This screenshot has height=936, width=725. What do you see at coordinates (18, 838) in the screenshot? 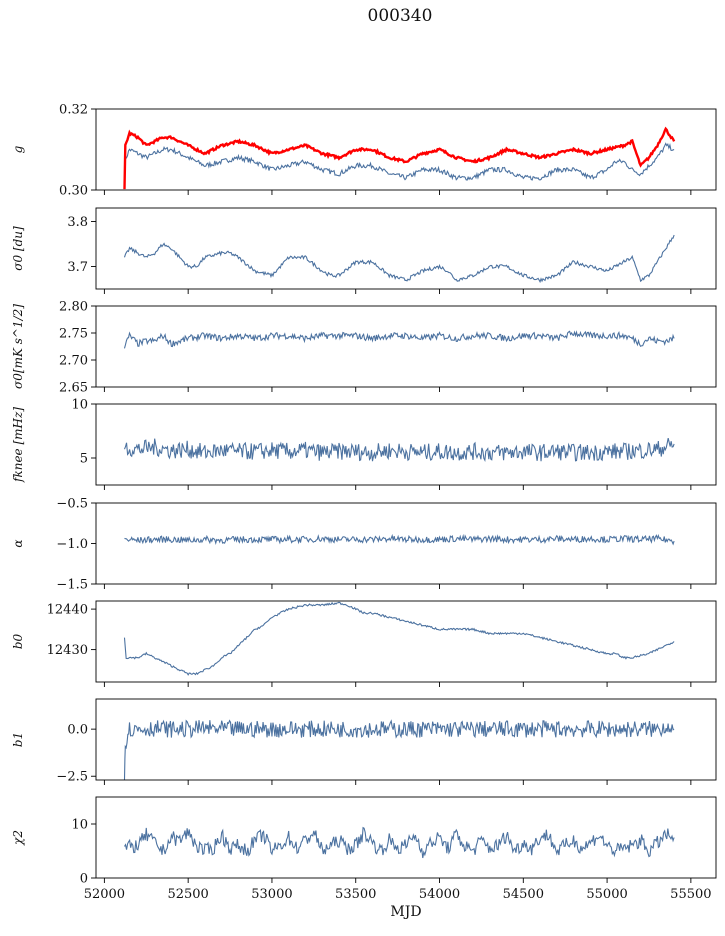
I see `ylabel-chi2: χ2` at bounding box center [18, 838].